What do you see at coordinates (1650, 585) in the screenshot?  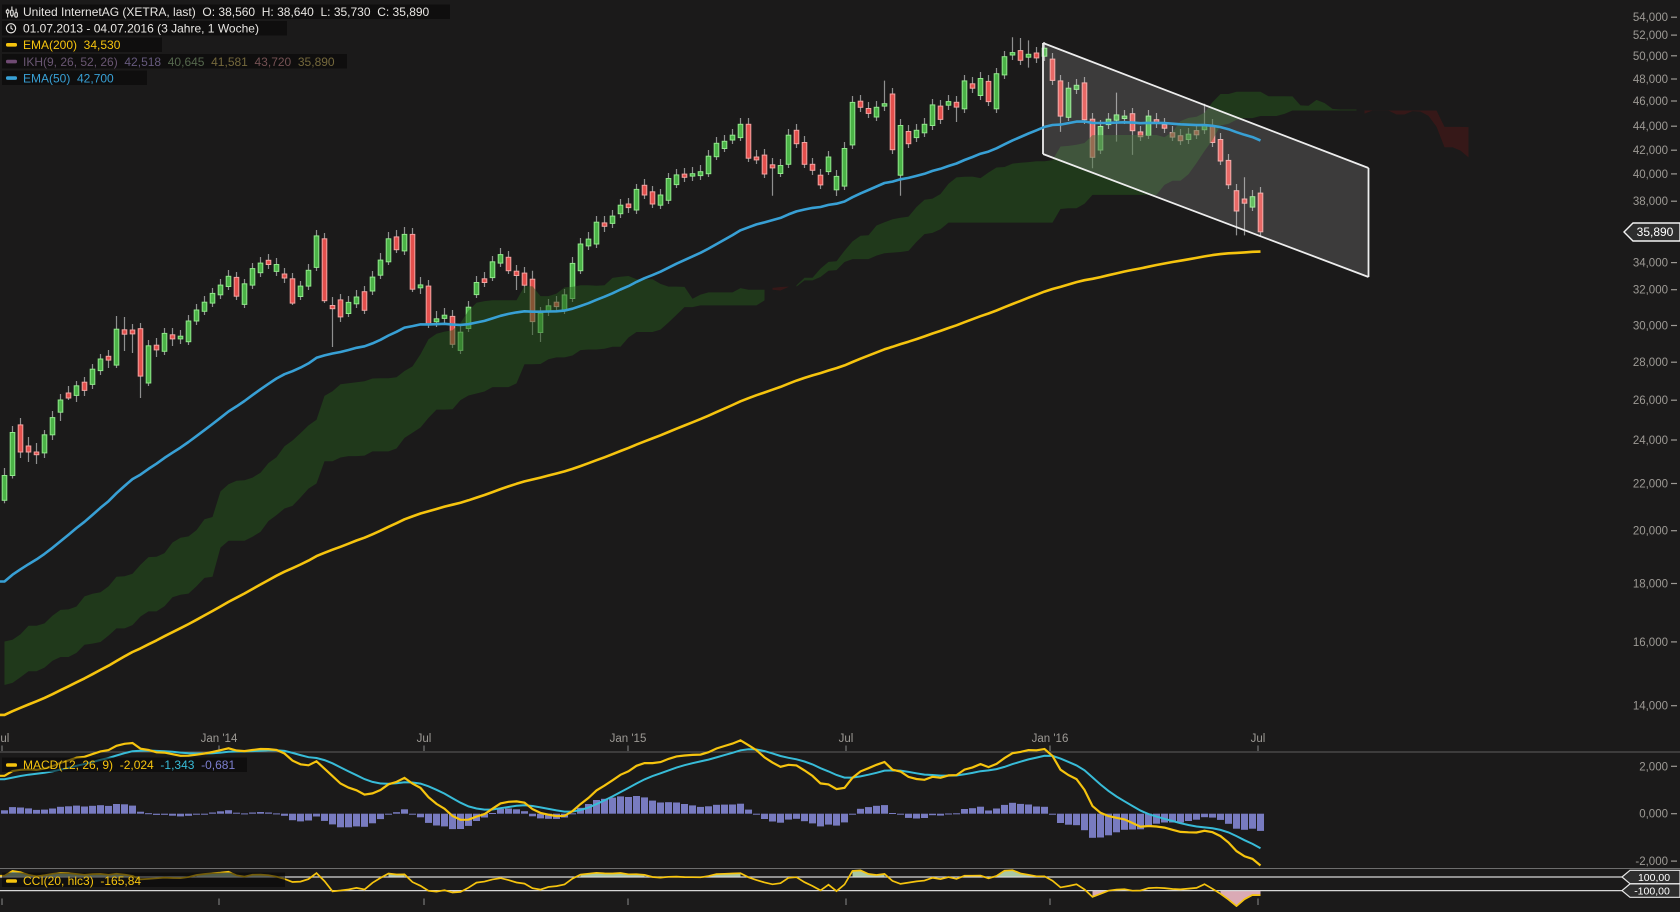 I see `svg-text: 18,000` at bounding box center [1650, 585].